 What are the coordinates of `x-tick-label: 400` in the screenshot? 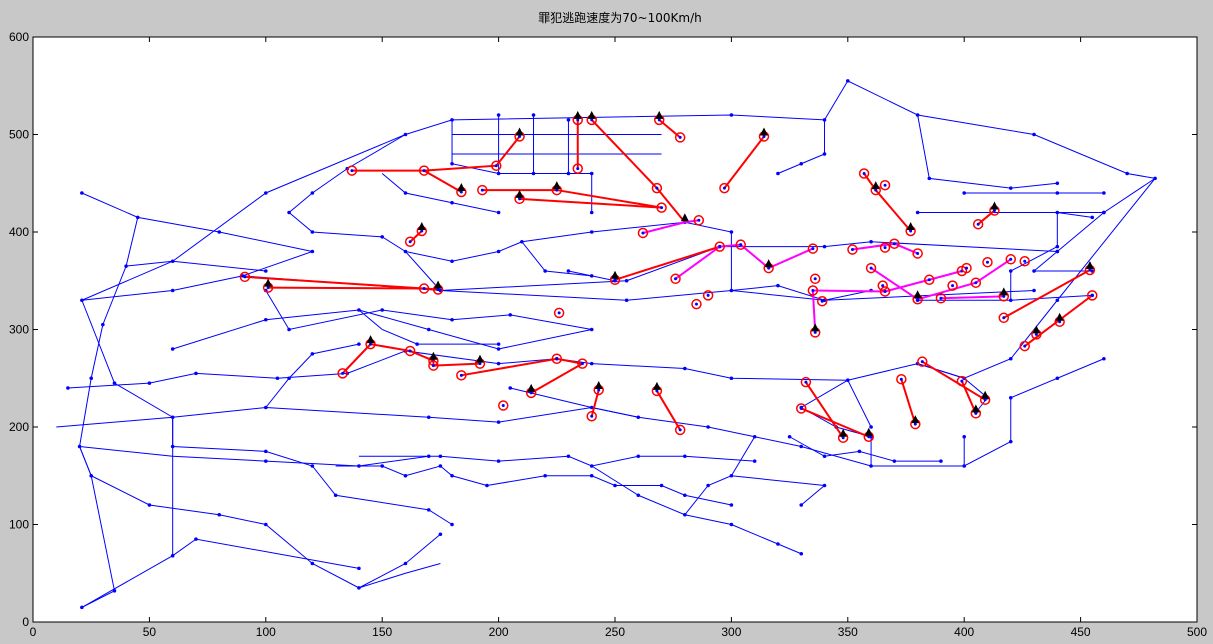 It's located at (964, 632).